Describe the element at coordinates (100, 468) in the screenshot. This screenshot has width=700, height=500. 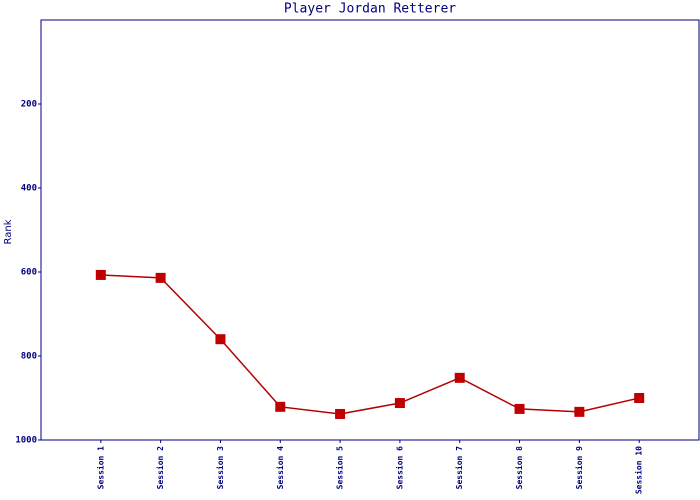
I see `x-tick-label: Session 1` at that location.